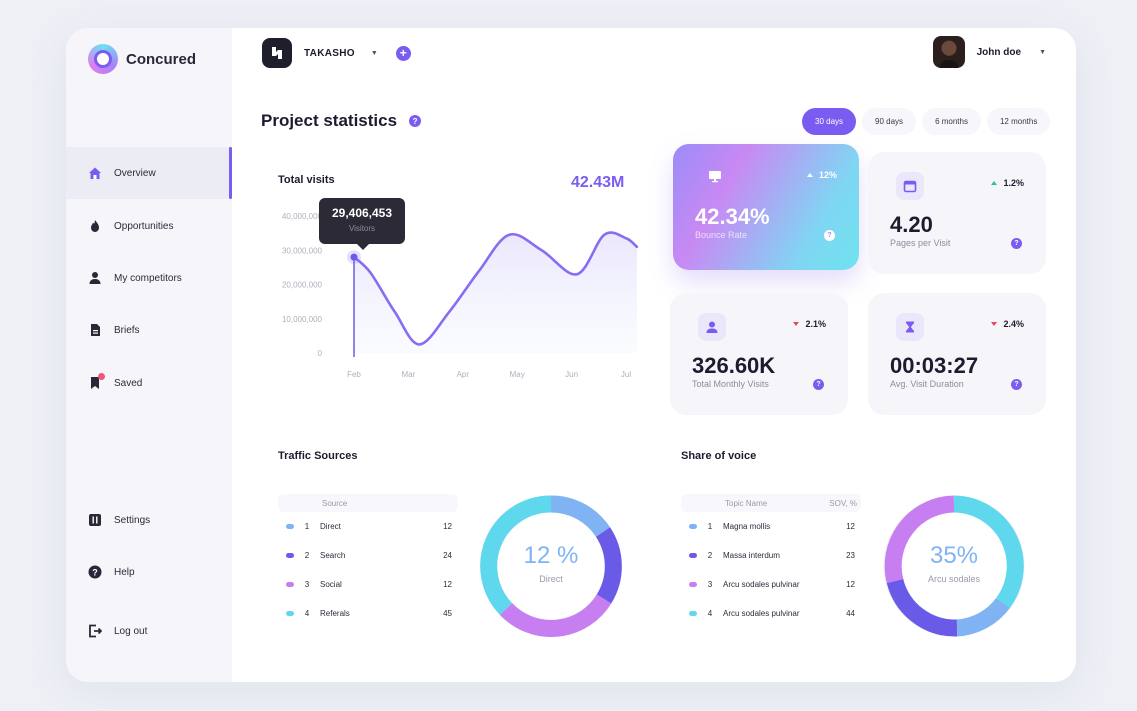 Image resolution: width=1137 pixels, height=711 pixels. Describe the element at coordinates (829, 121) in the screenshot. I see `range-30-days: 30 days` at that location.